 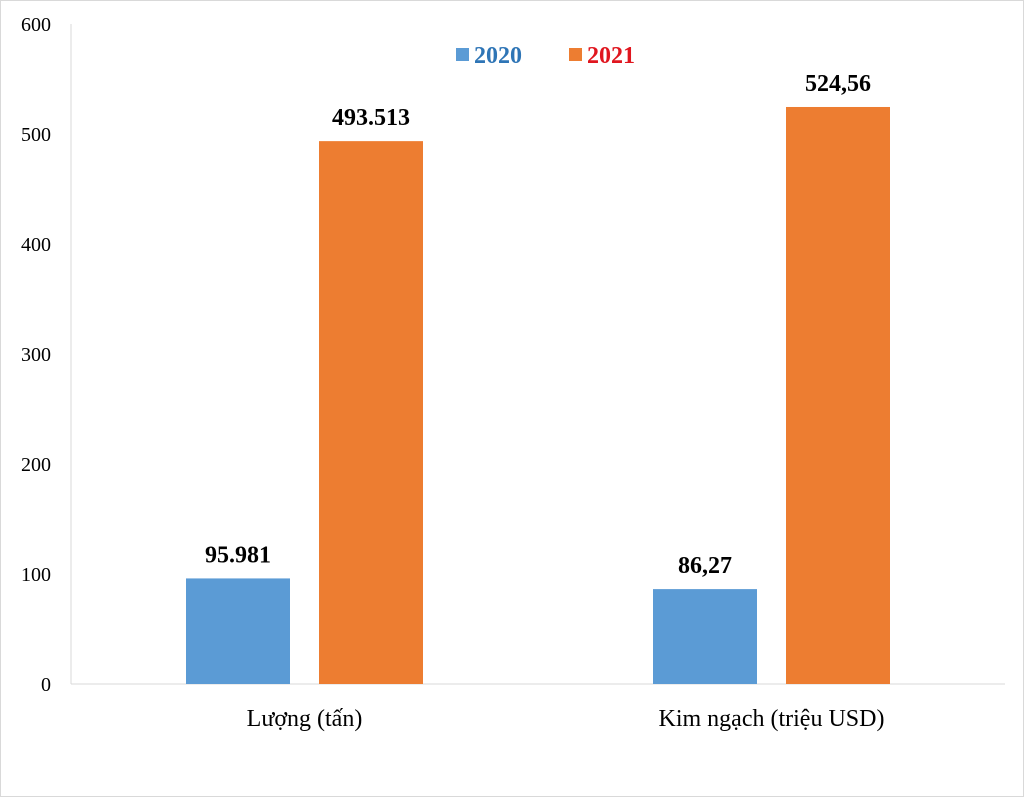 I want to click on legend-label: 2020, so click(x=498, y=56).